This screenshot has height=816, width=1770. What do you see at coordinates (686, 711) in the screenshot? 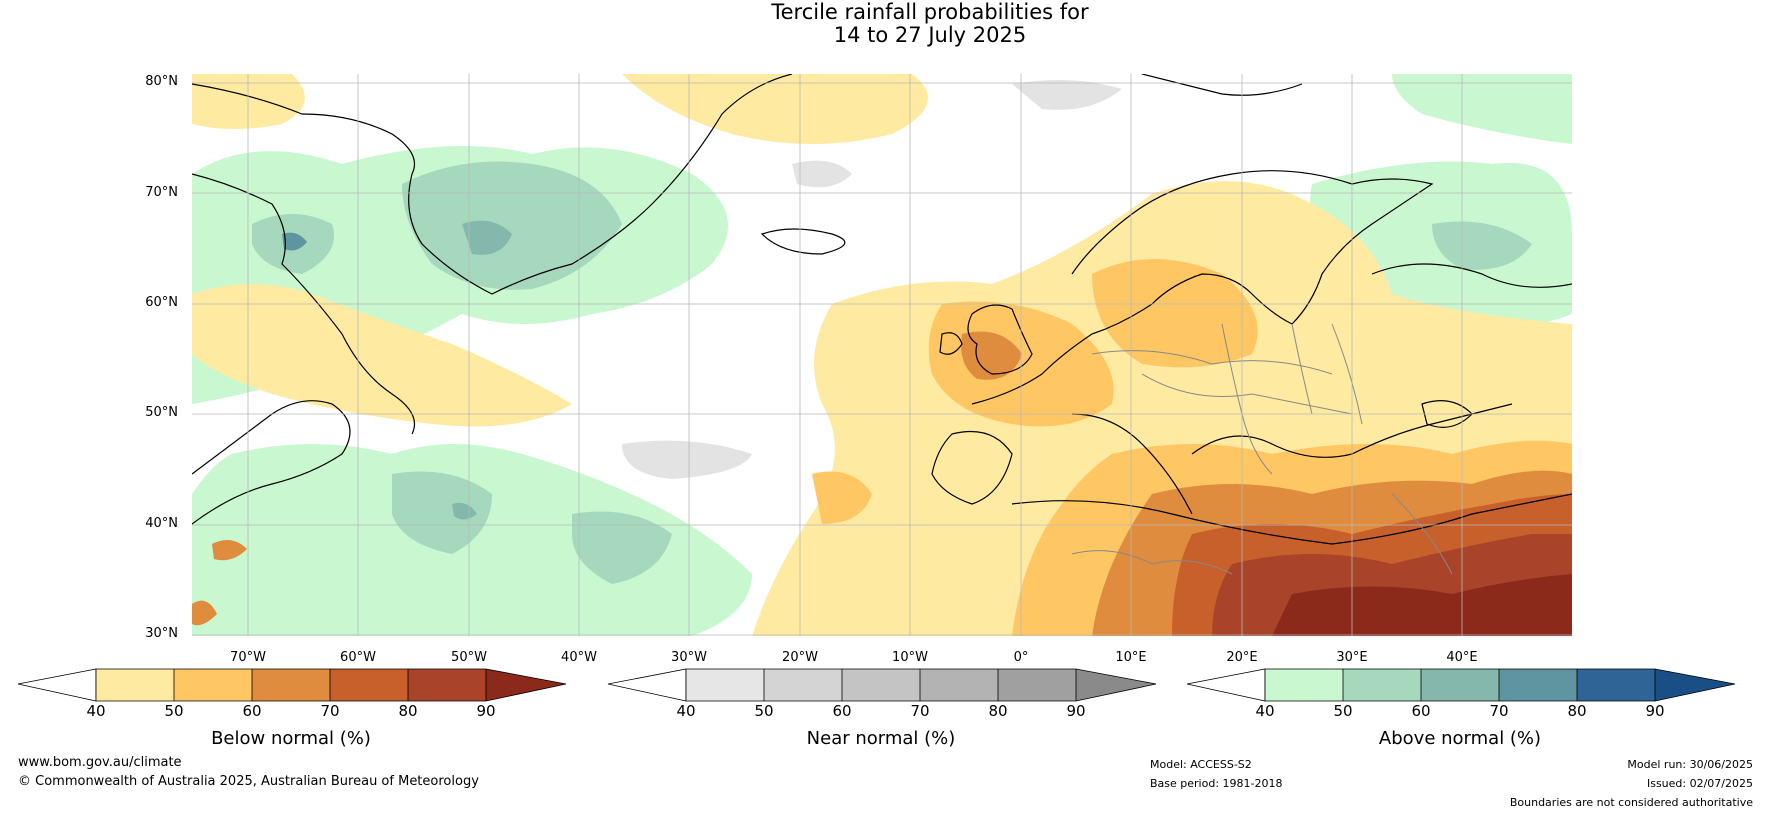
I see `near-tick-40: 40` at bounding box center [686, 711].